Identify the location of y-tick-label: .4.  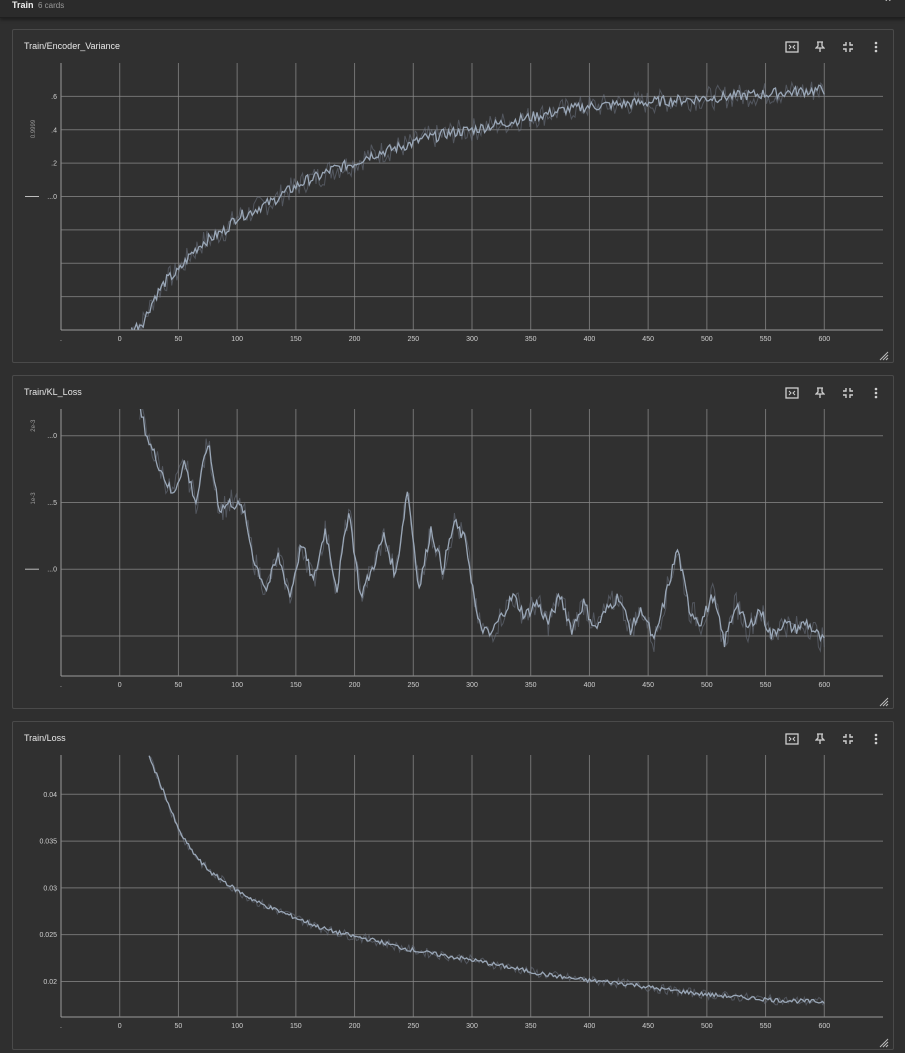
(54, 130).